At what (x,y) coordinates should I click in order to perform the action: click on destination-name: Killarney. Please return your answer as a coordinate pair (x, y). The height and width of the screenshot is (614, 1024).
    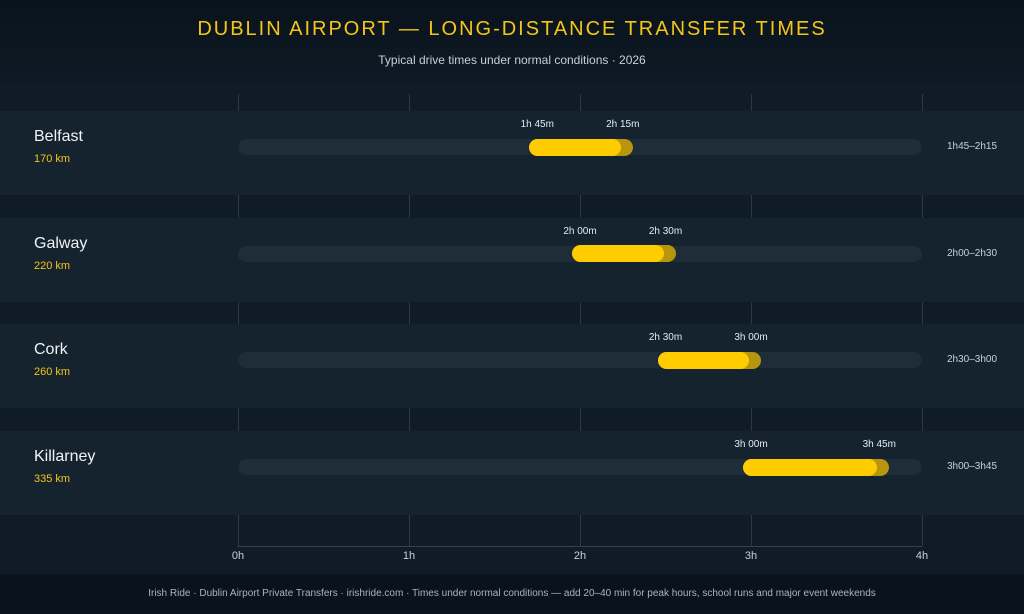
    Looking at the image, I should click on (65, 457).